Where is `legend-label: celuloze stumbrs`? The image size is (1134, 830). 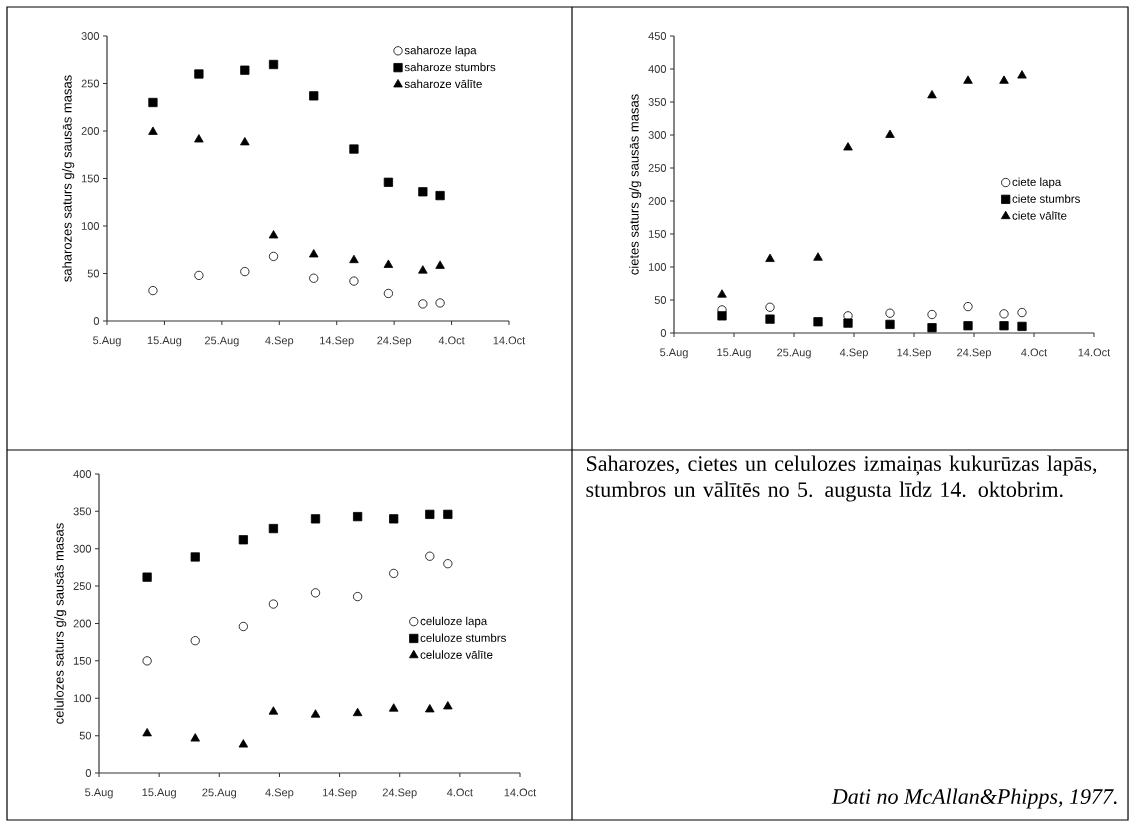
legend-label: celuloze stumbrs is located at coordinates (463, 637).